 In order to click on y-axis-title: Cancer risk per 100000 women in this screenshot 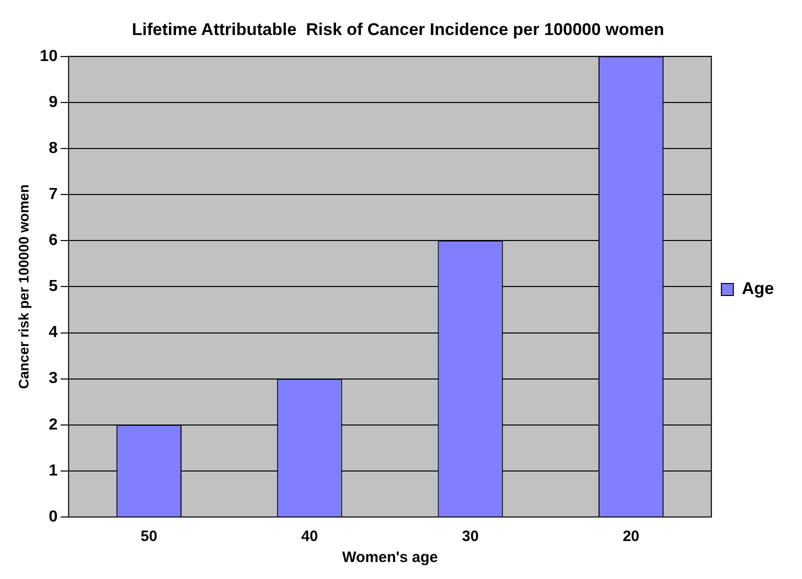, I will do `click(23, 287)`.